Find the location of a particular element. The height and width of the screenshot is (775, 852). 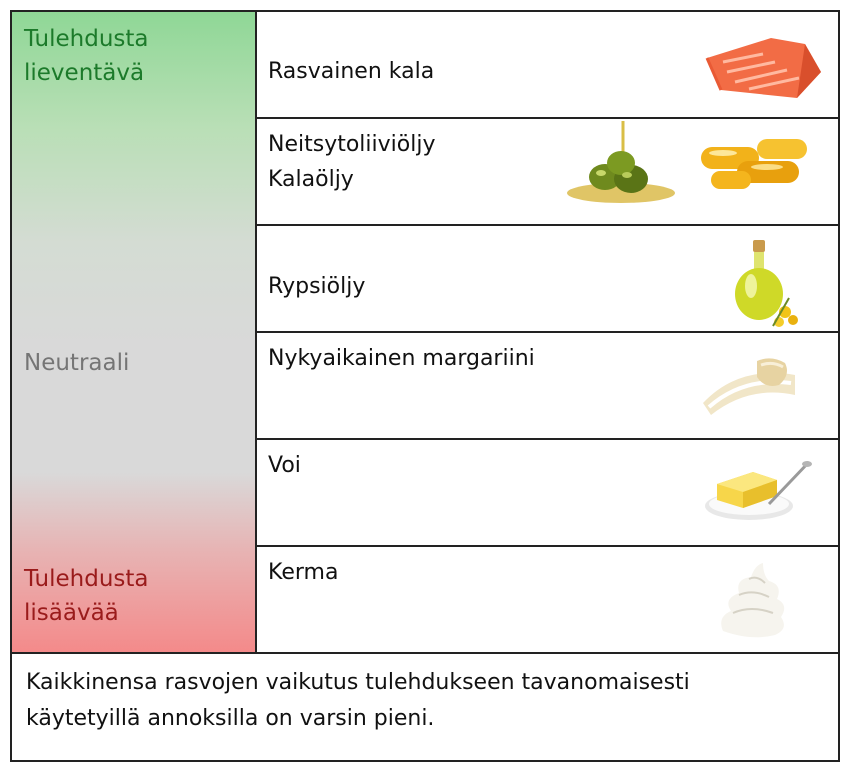

fish-oil-capsules-icon is located at coordinates (754, 164).